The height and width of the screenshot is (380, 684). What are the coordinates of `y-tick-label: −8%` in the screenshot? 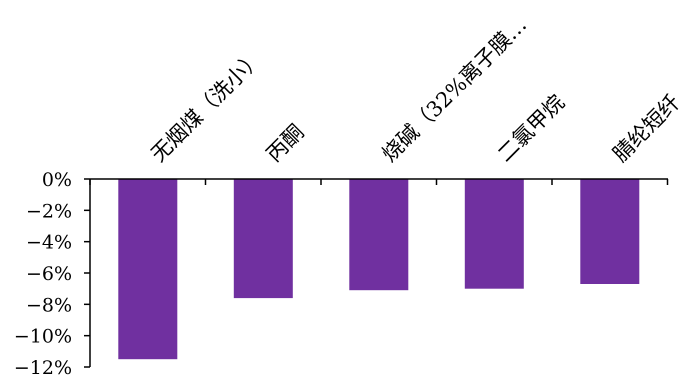 It's located at (49, 305).